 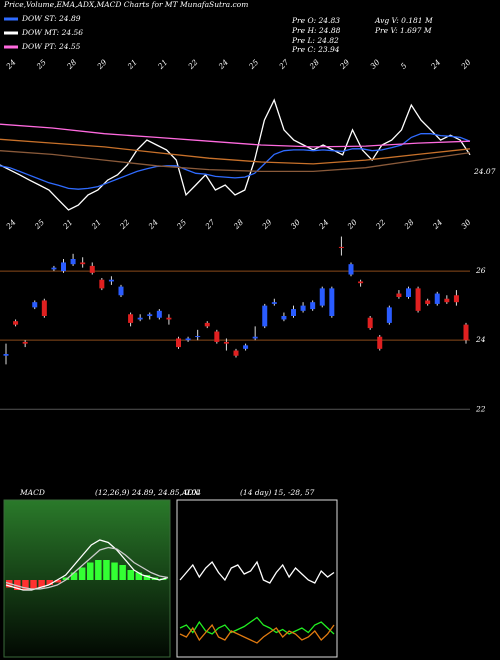 I want to click on prev-open: Pre O: 24.83, so click(x=315, y=20).